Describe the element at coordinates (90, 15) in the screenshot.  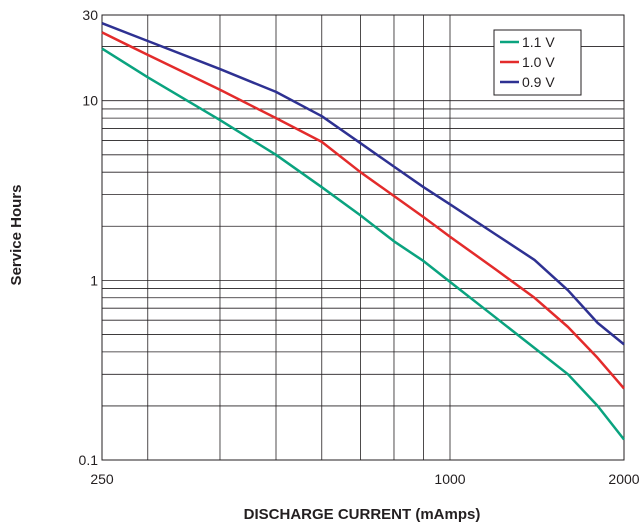
I see `y-tick-label: 30` at that location.